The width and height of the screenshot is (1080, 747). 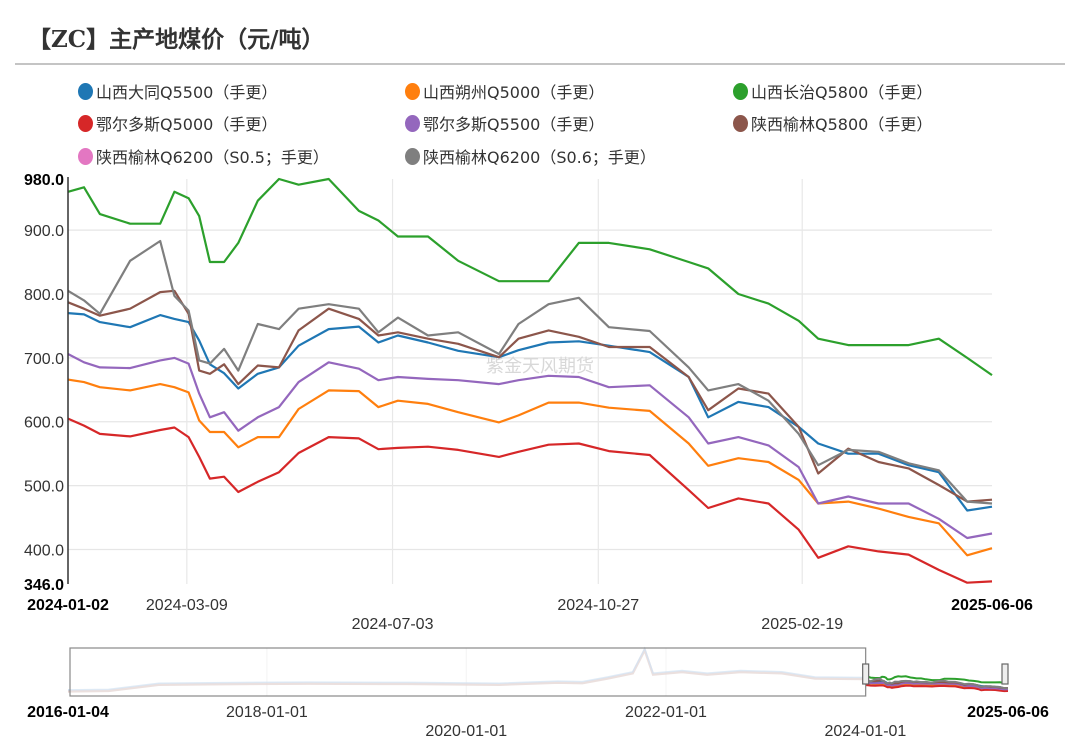 I want to click on navigator-tick-label: 2018-01-01, so click(x=267, y=712).